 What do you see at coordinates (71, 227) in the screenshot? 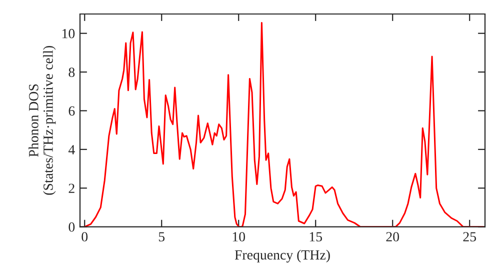
I see `y-tick-label: 0` at bounding box center [71, 227].